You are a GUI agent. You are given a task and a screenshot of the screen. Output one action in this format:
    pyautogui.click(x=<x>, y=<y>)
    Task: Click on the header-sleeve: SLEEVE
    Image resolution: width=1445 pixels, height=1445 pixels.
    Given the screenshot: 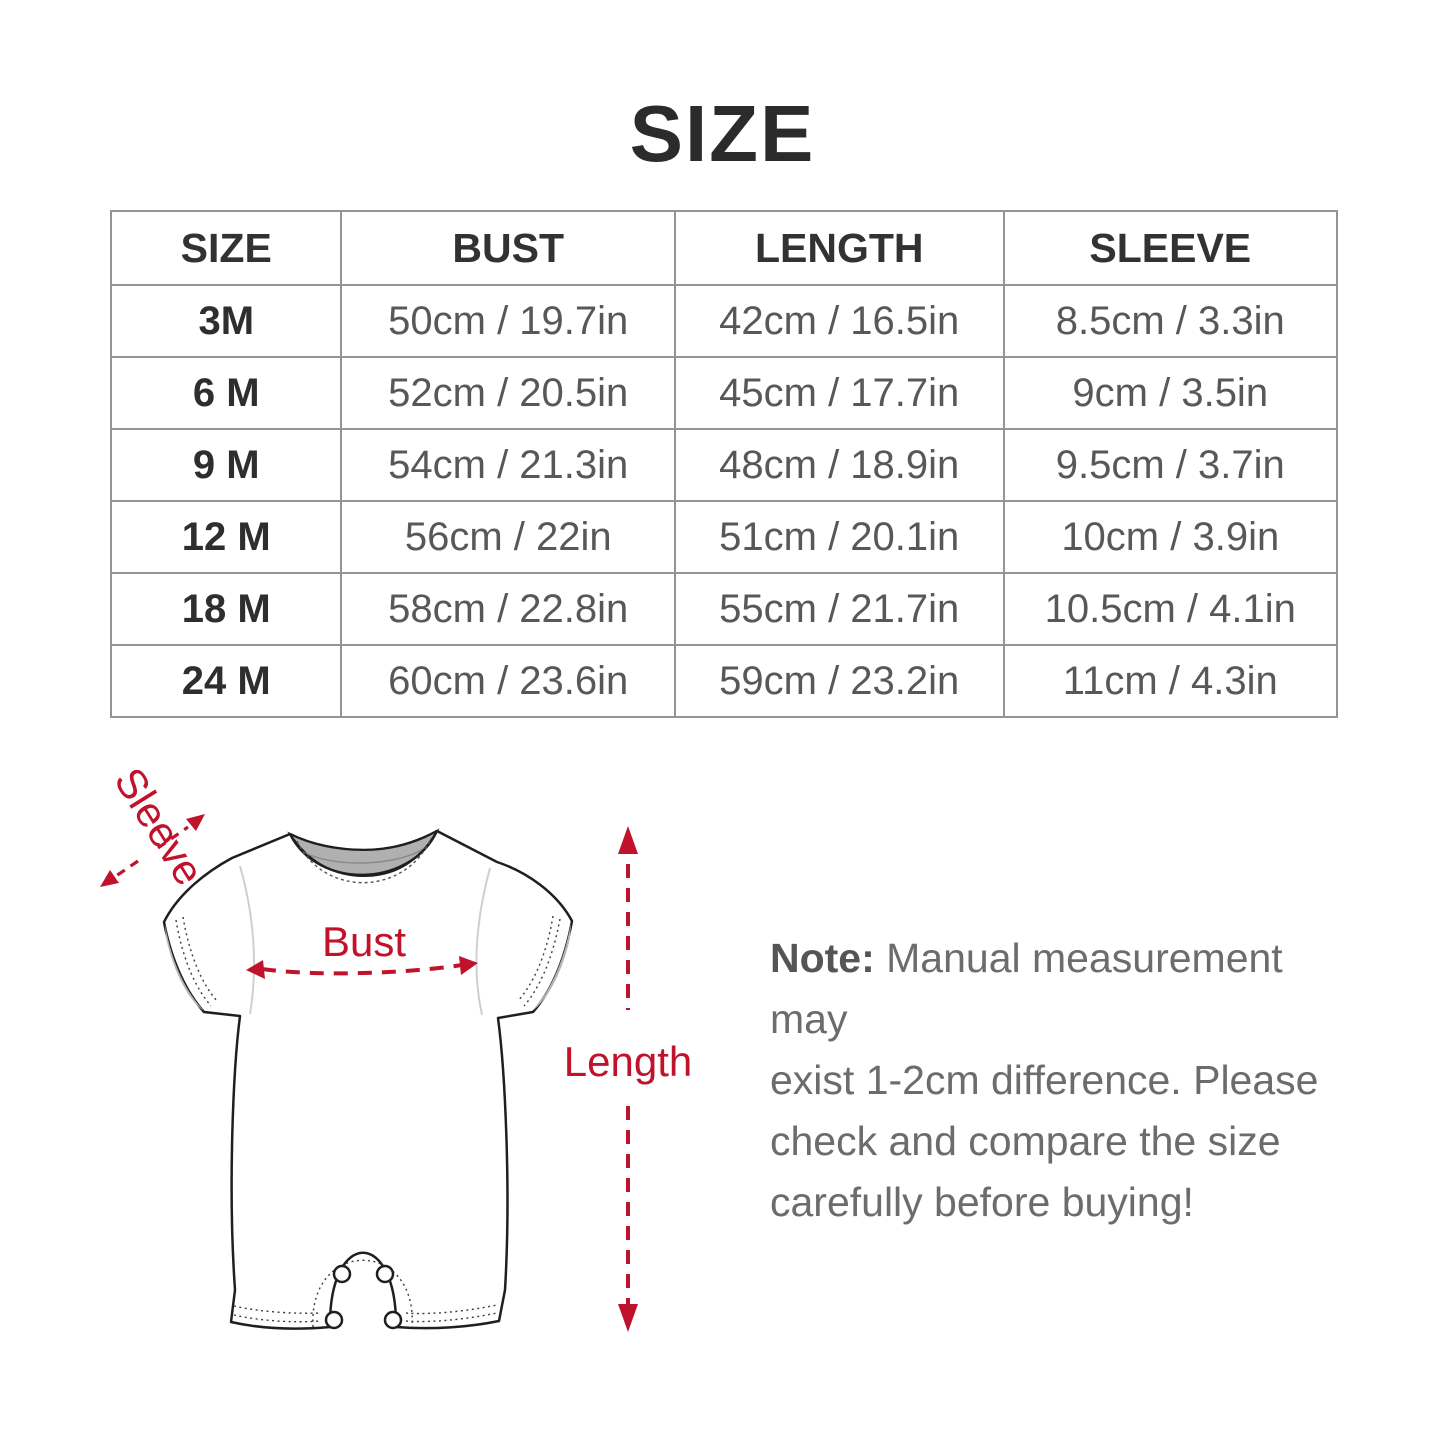 What is the action you would take?
    pyautogui.click(x=1170, y=248)
    